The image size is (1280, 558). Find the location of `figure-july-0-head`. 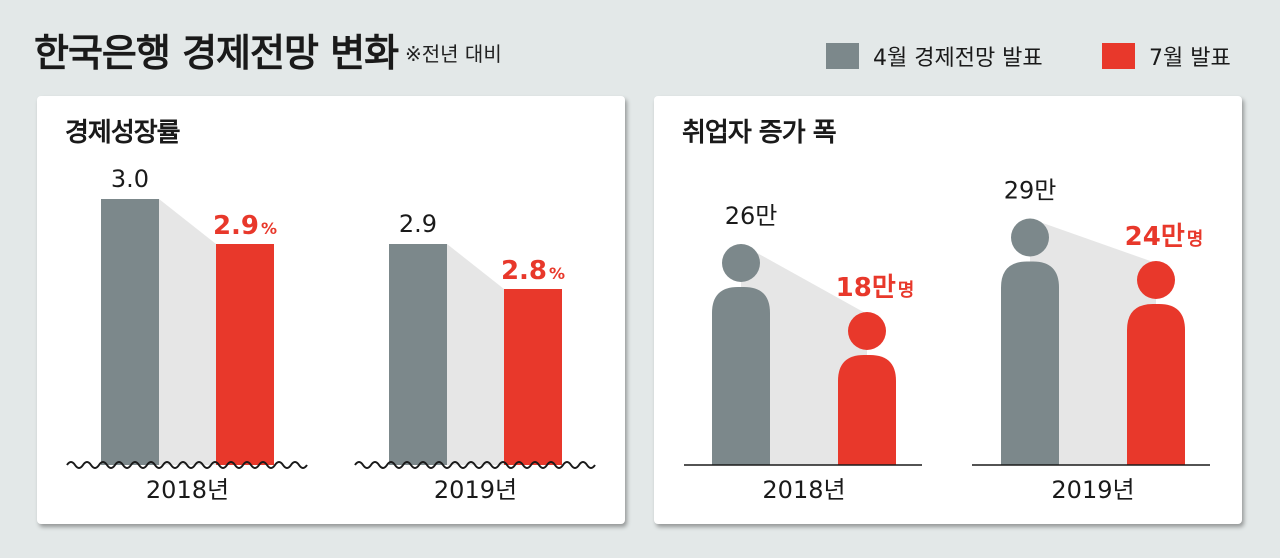

figure-july-0-head is located at coordinates (867, 331).